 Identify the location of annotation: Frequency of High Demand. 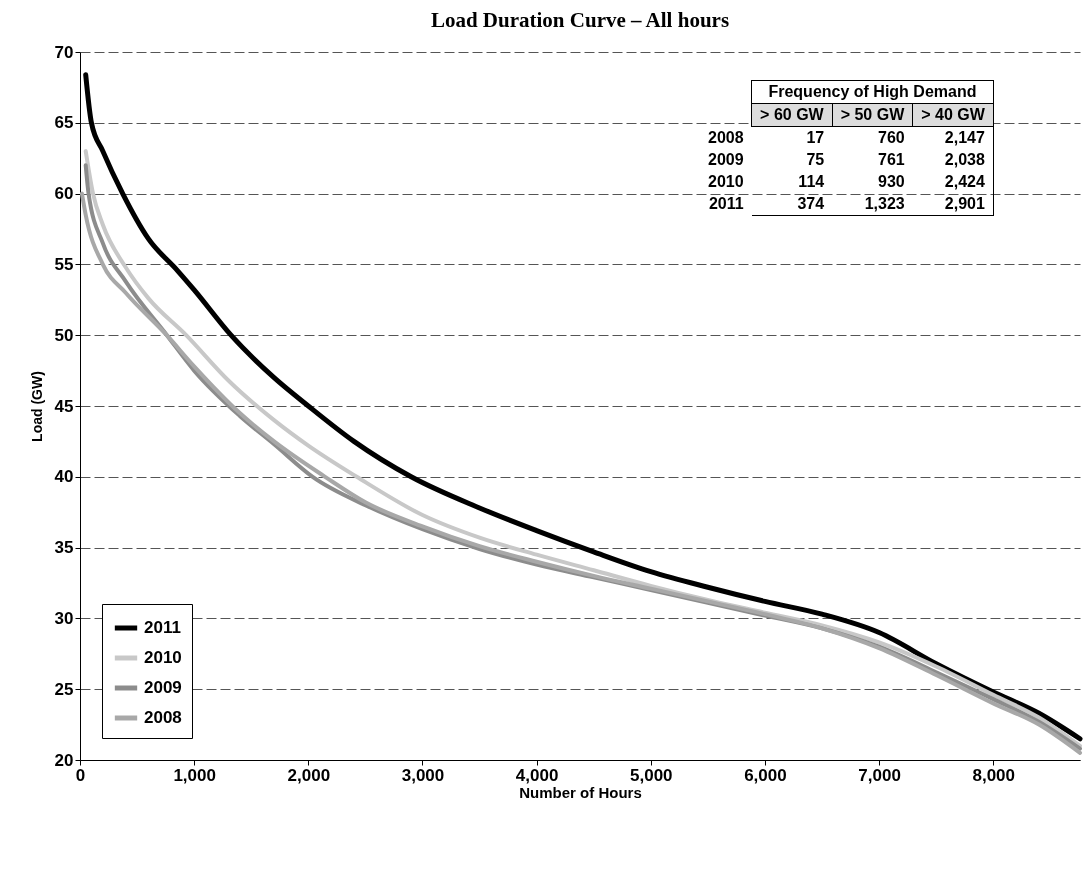
(872, 92).